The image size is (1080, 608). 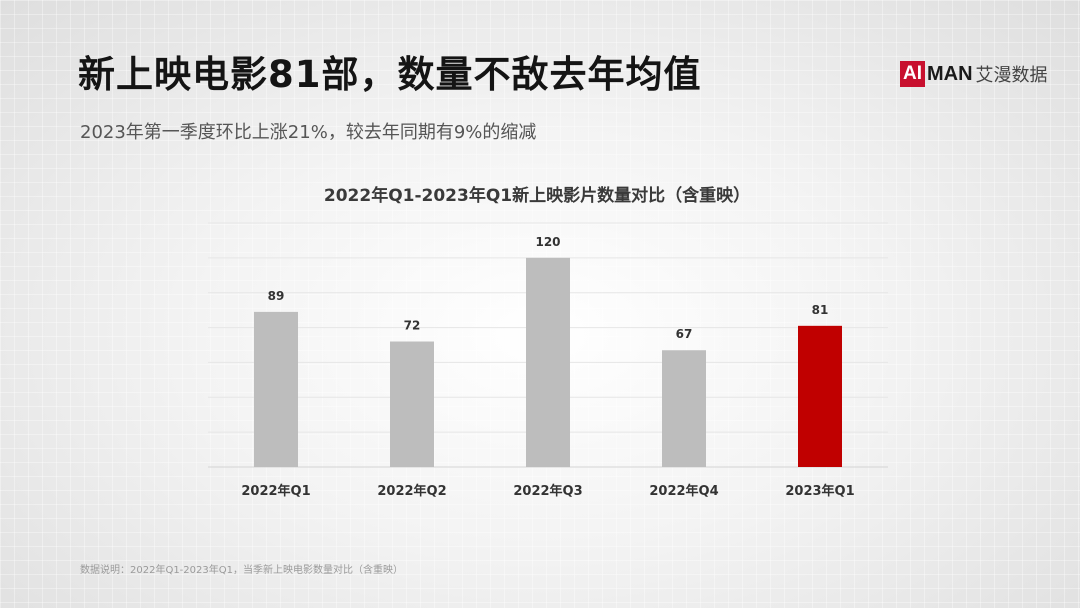 I want to click on data-label-1: 89, so click(x=276, y=296).